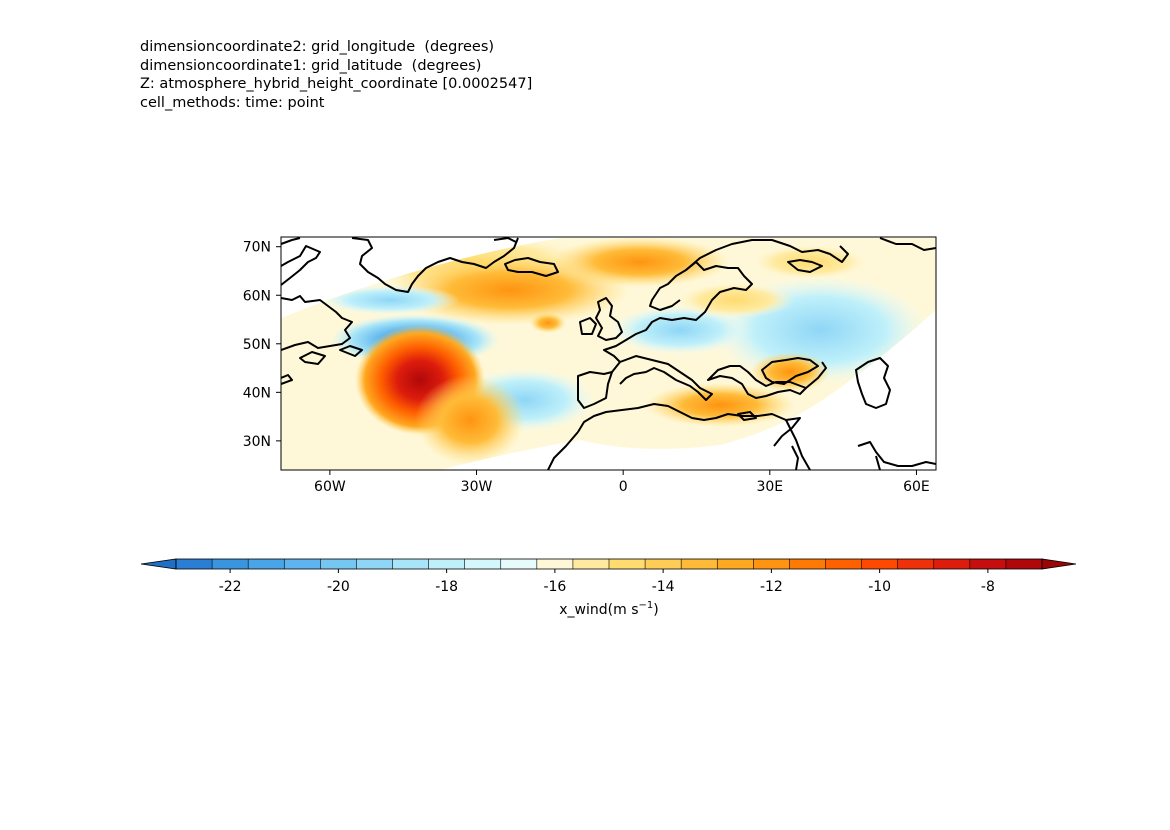 The height and width of the screenshot is (830, 1170). I want to click on x-tick-label: 30W, so click(477, 487).